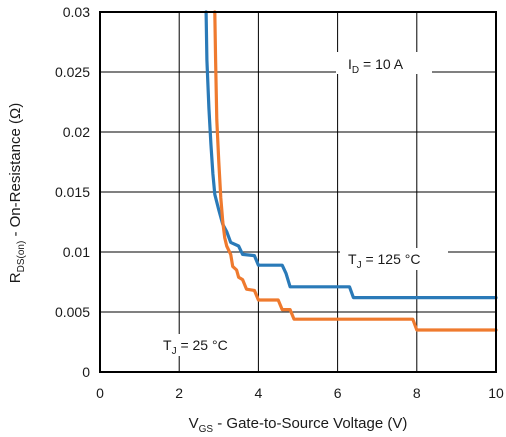 This screenshot has width=506, height=437. What do you see at coordinates (76, 132) in the screenshot?
I see `y-tick-label: 0.02` at bounding box center [76, 132].